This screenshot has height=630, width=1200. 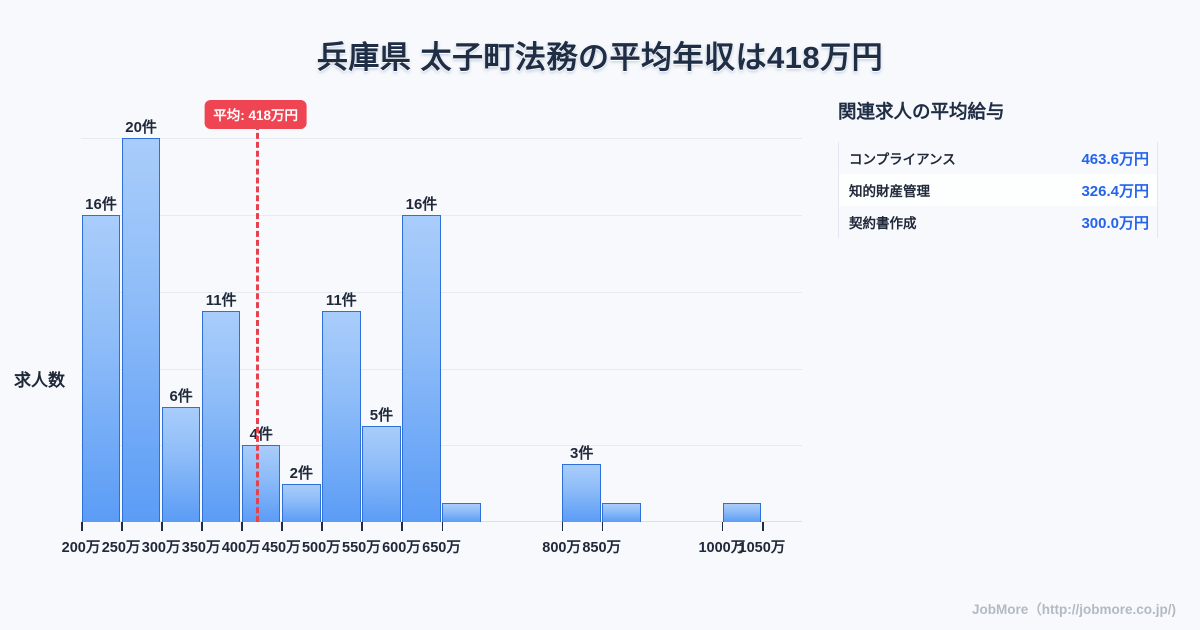 I want to click on table-row: 契約書作成 300.0万円, so click(x=998, y=222).